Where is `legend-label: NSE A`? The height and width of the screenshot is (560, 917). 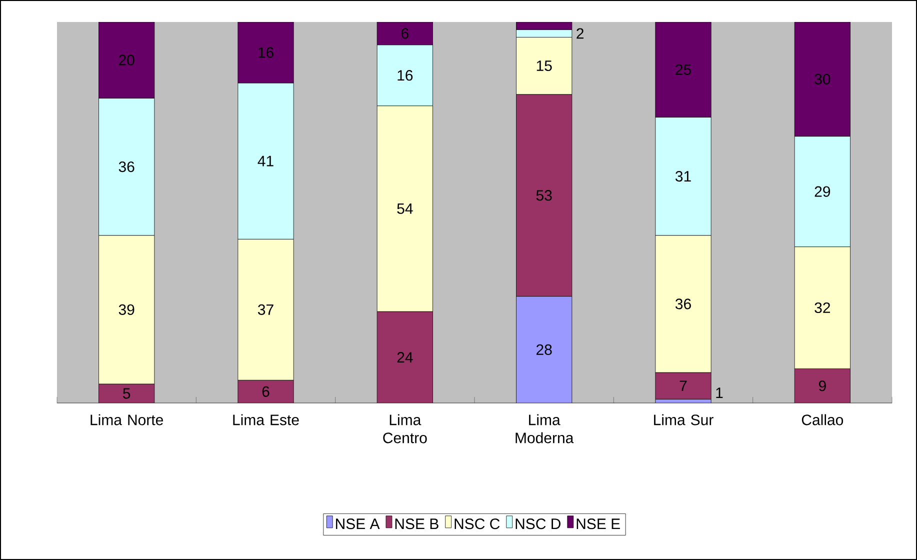 legend-label: NSE A is located at coordinates (358, 524).